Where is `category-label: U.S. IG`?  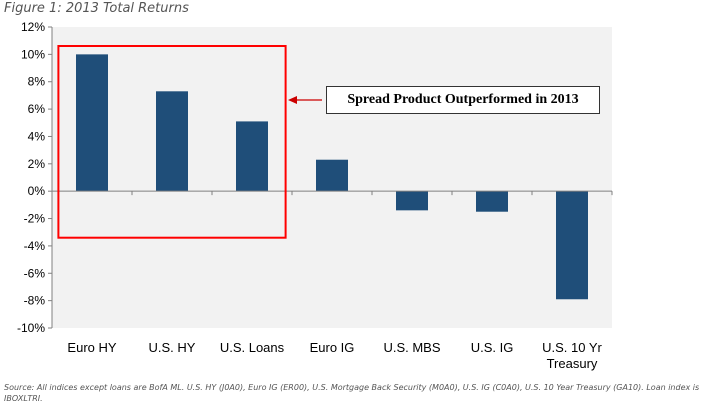
category-label: U.S. IG is located at coordinates (492, 347).